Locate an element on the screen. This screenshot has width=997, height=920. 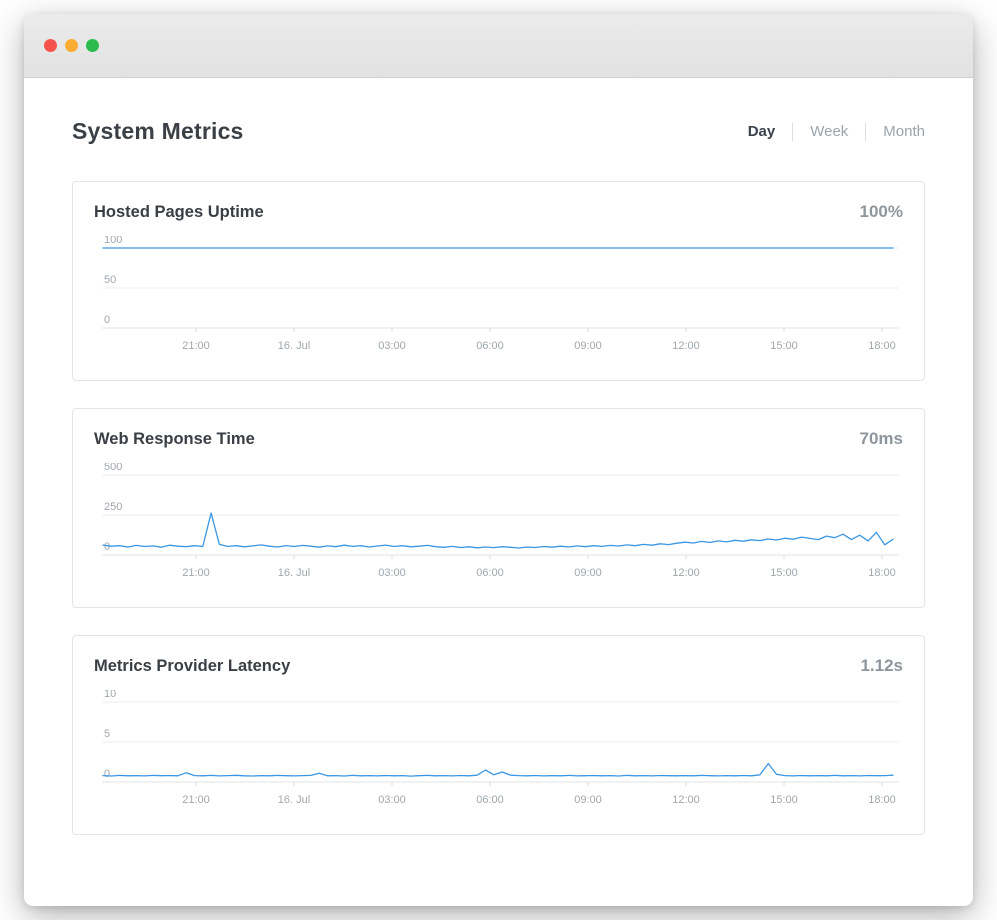
svg-text: 100 is located at coordinates (113, 241).